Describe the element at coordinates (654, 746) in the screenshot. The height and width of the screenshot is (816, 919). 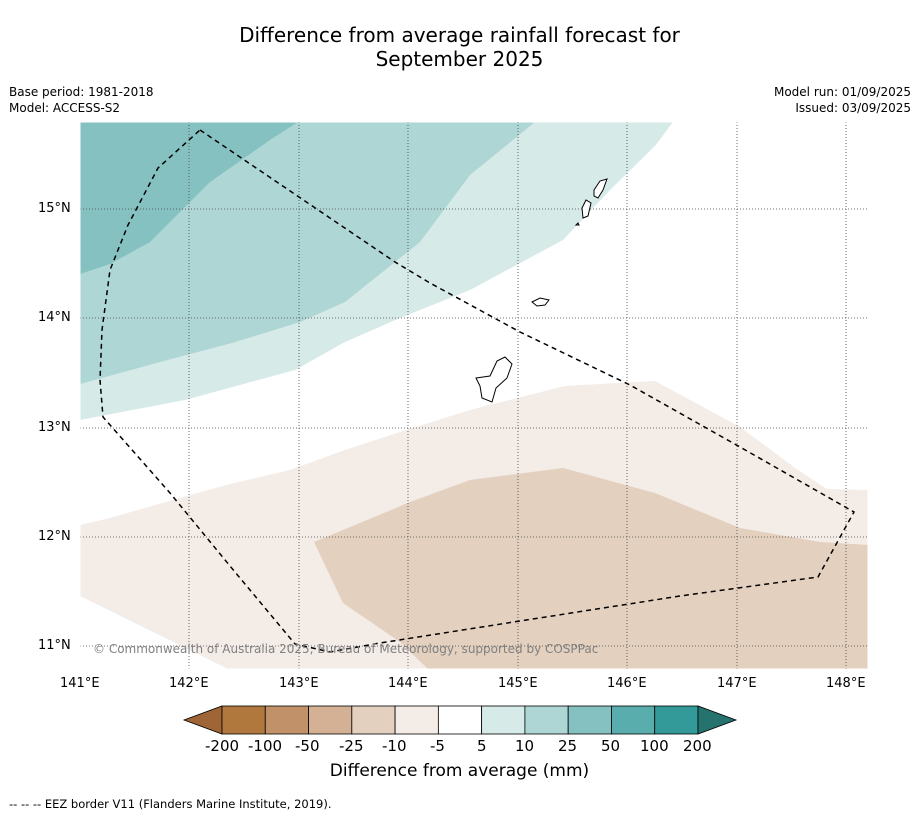
I see `colorbar-label-100: 100` at that location.